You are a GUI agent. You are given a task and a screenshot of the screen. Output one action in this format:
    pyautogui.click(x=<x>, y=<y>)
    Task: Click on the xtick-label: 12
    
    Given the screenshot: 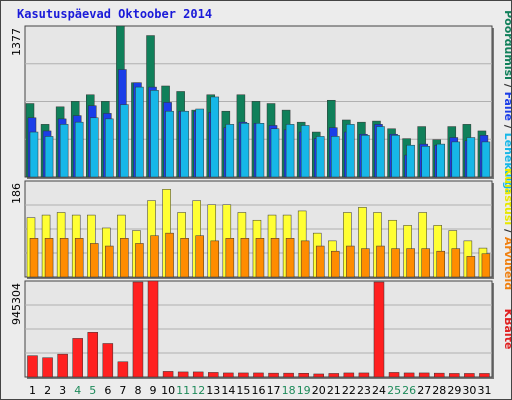 What is the action you would take?
    pyautogui.click(x=198, y=390)
    